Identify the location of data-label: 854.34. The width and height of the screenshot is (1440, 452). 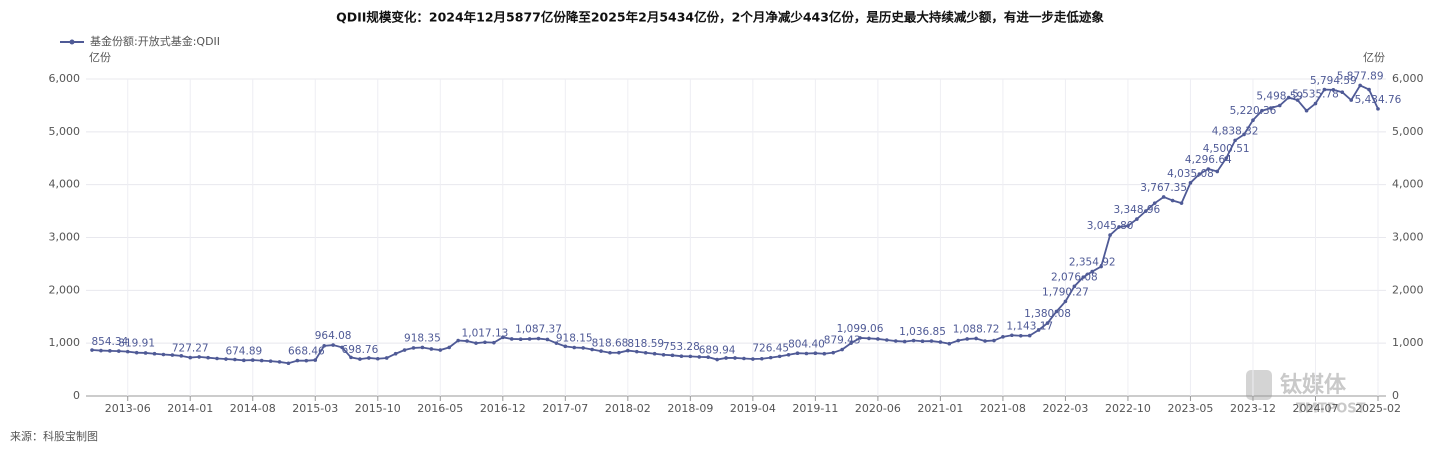
(109, 342).